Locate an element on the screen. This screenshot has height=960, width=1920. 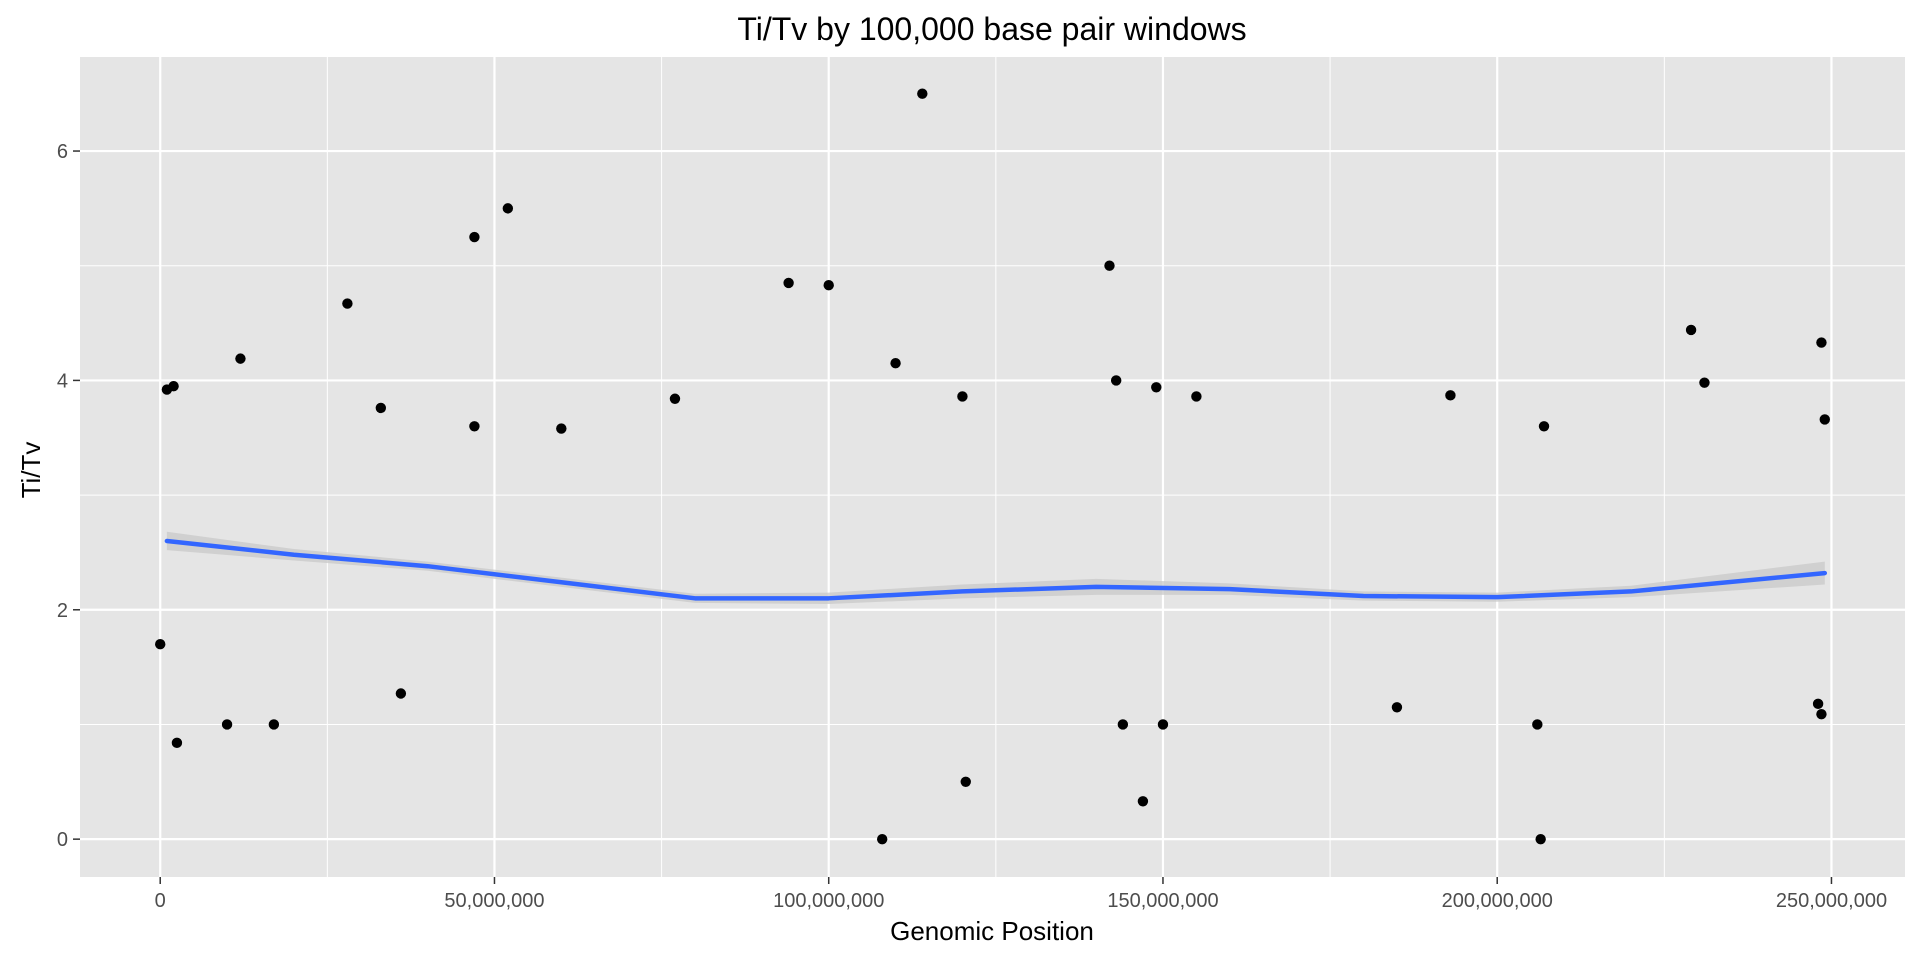
x-axis-title: Genomic Position is located at coordinates (992, 931).